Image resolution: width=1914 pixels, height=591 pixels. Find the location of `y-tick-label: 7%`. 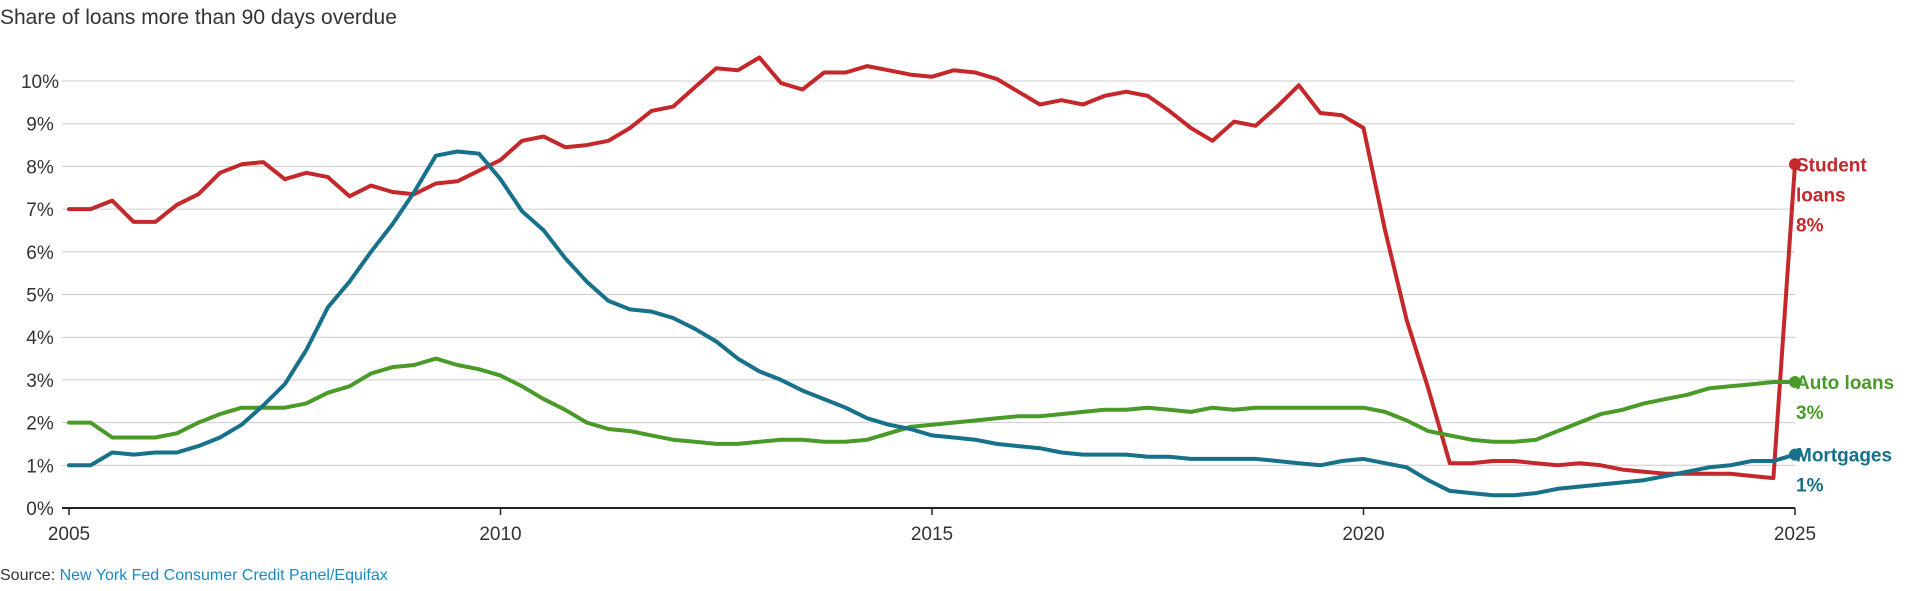

y-tick-label: 7% is located at coordinates (40, 210).